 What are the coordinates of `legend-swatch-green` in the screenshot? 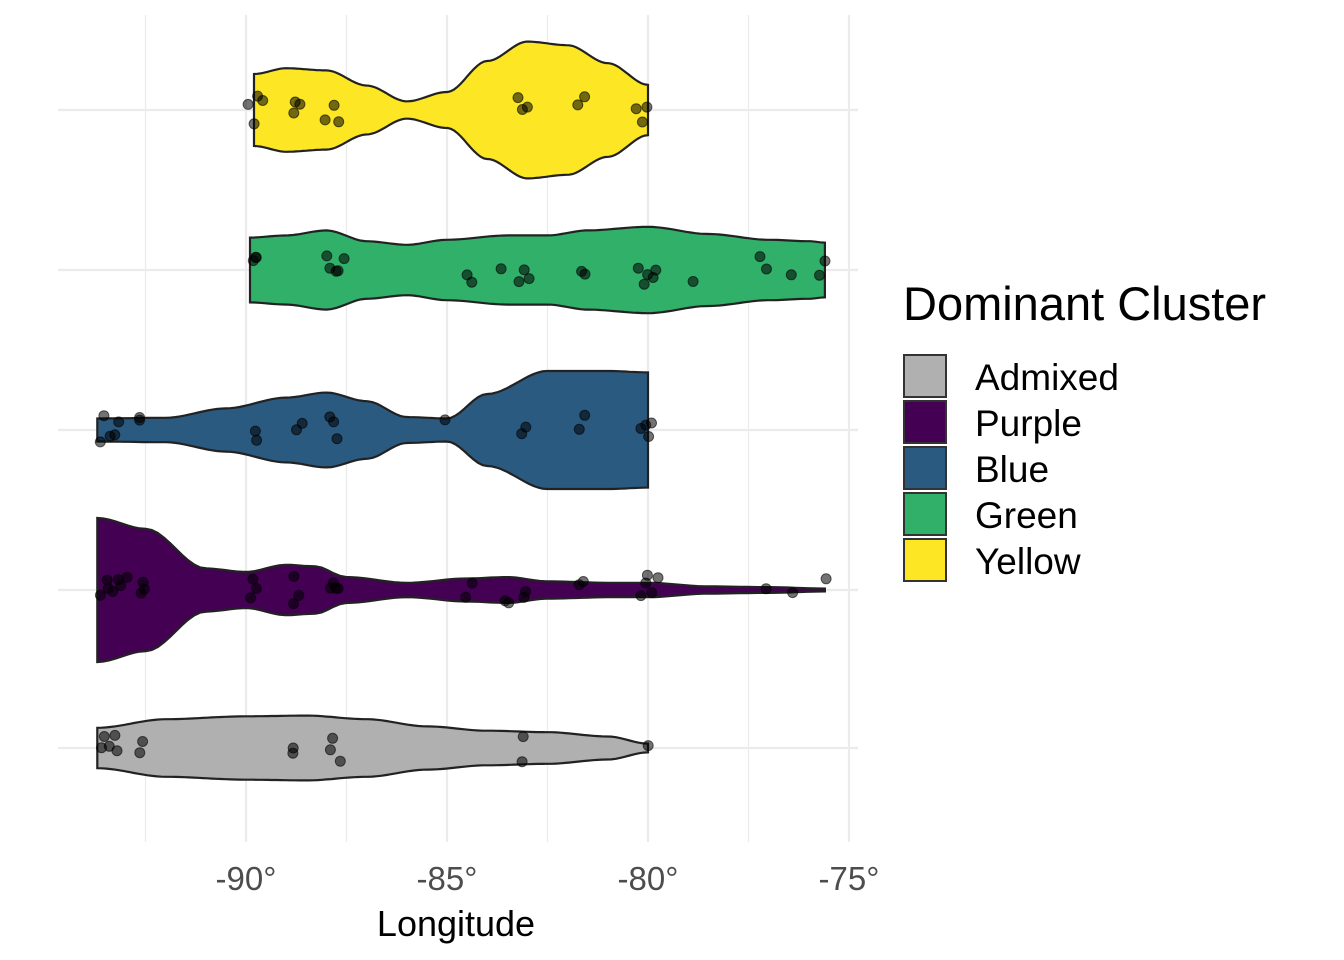 It's located at (925, 514).